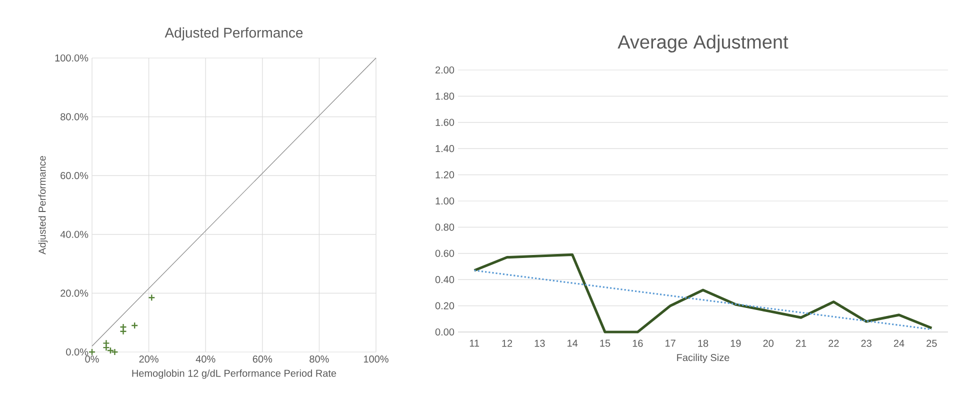 Image resolution: width=959 pixels, height=407 pixels. Describe the element at coordinates (376, 359) in the screenshot. I see `x-tick-label: 100%` at that location.